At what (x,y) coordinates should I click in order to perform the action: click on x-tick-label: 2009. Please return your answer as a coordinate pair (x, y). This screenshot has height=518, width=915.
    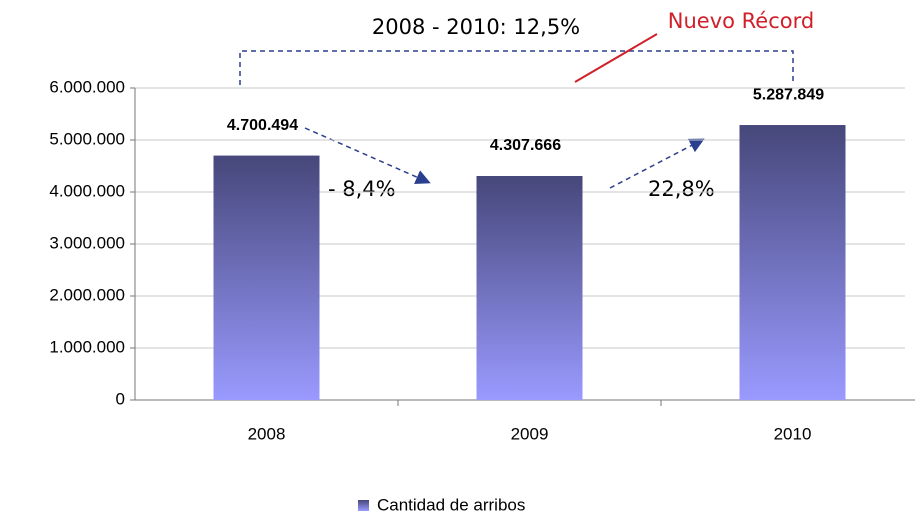
    Looking at the image, I should click on (530, 433).